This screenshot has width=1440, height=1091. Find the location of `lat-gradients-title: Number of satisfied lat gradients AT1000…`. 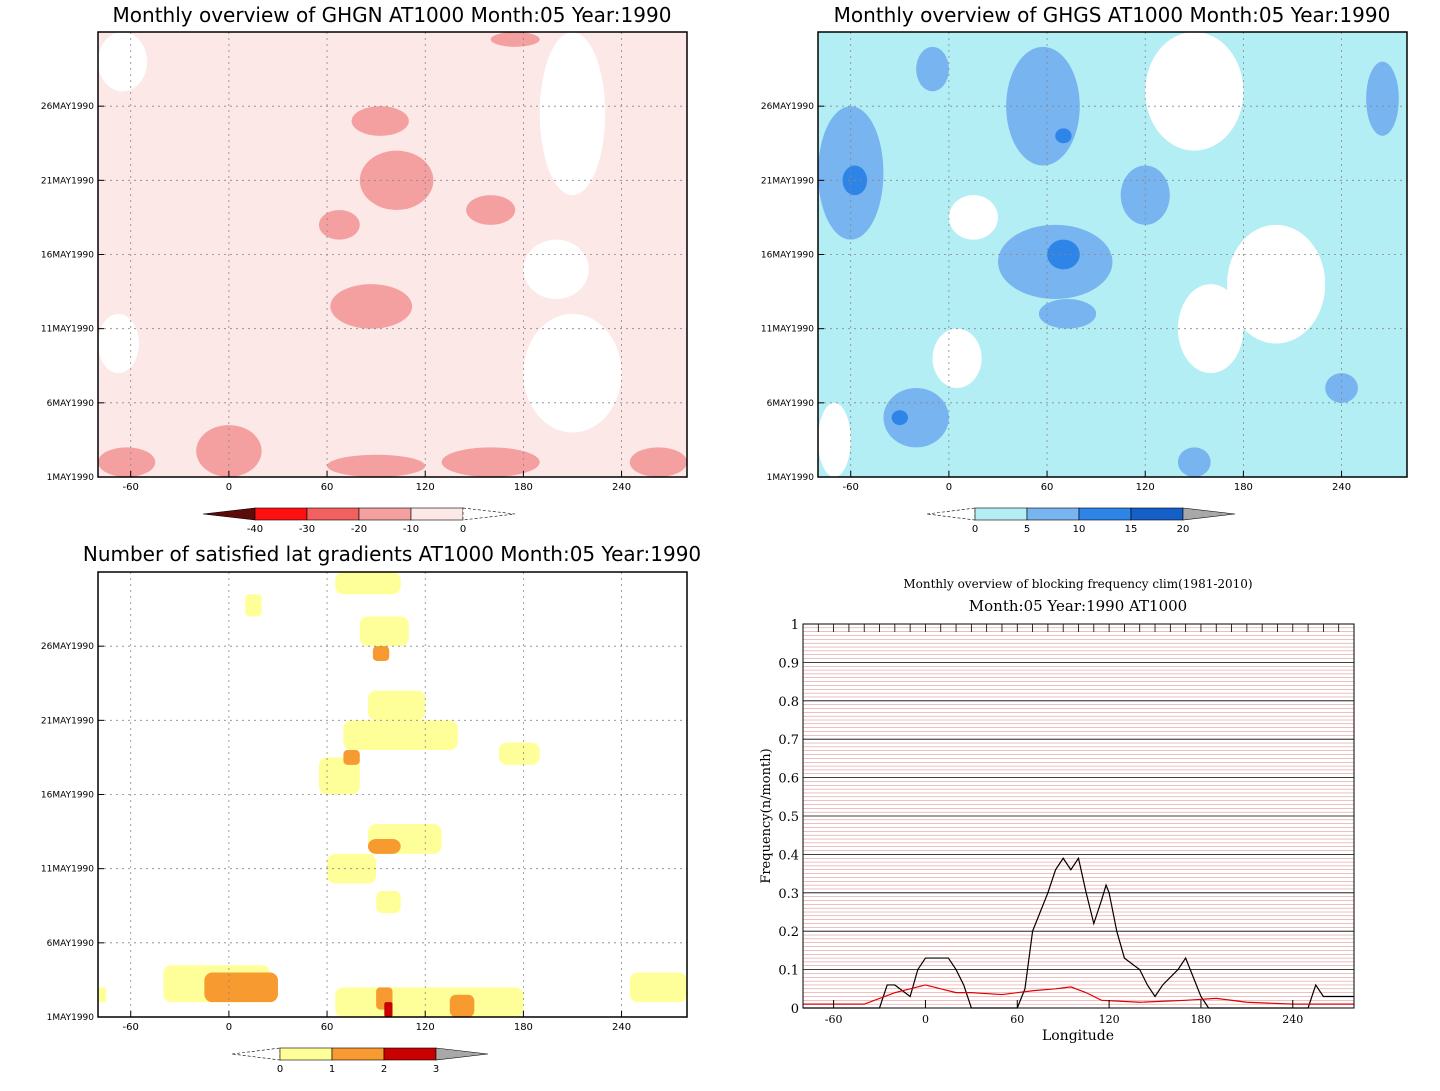

lat-gradients-title: Number of satisfied lat gradients AT1000… is located at coordinates (392, 554).